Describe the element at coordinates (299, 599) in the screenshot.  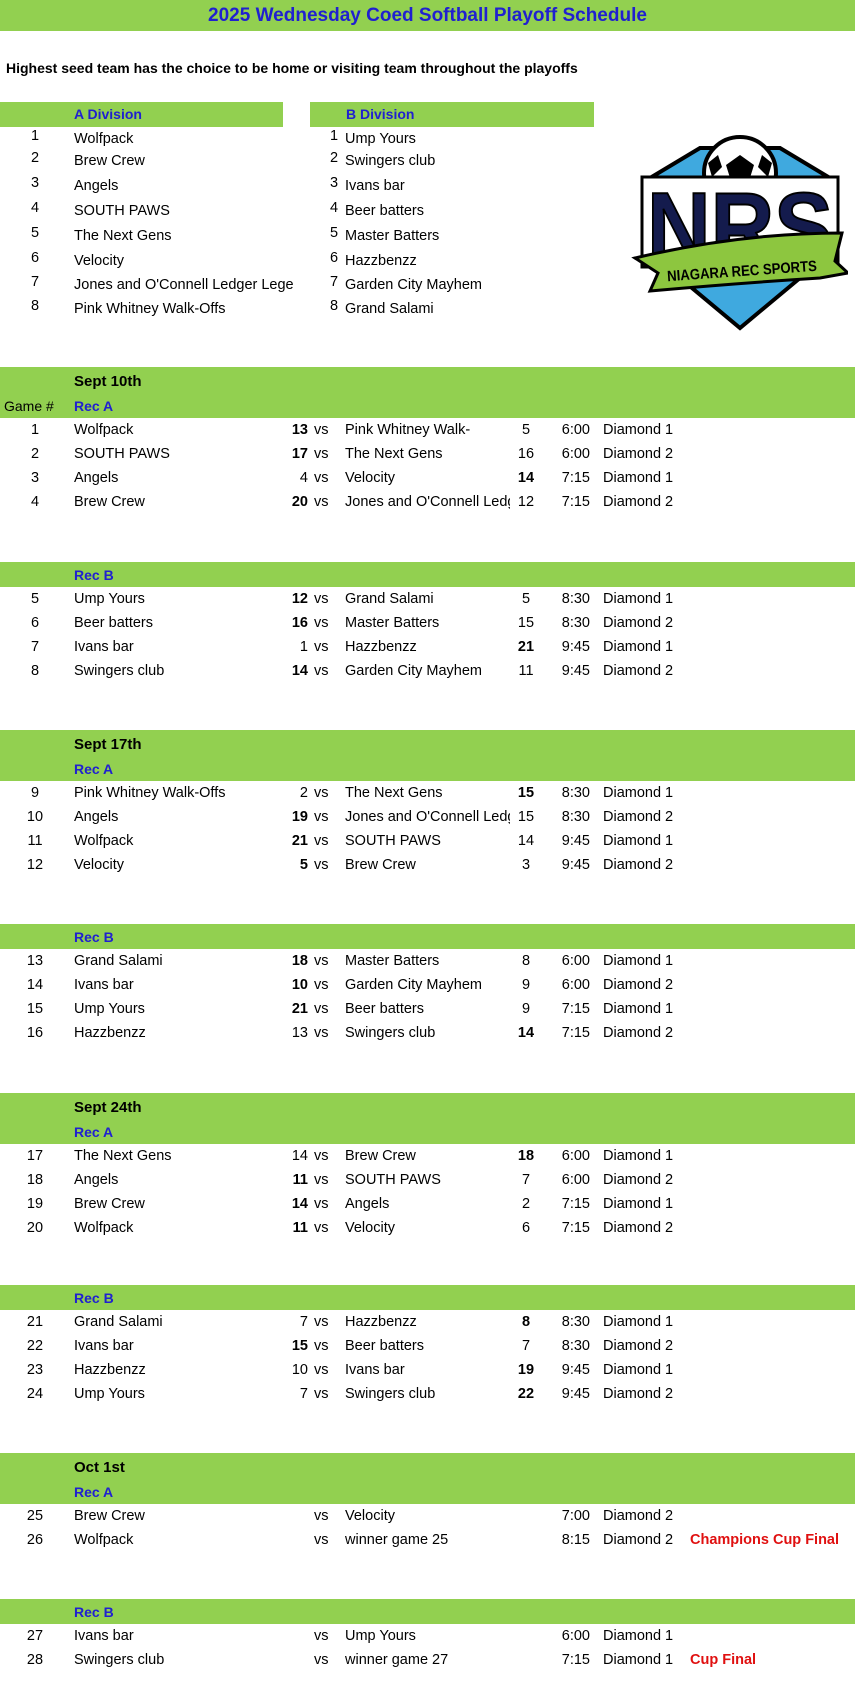
I see `team1-score: 12` at that location.